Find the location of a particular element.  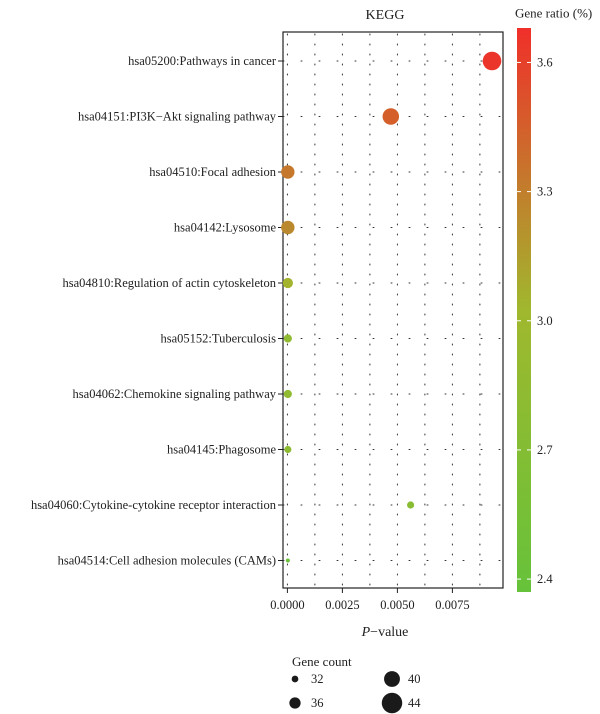

size-legend-label: 32 is located at coordinates (317, 679).